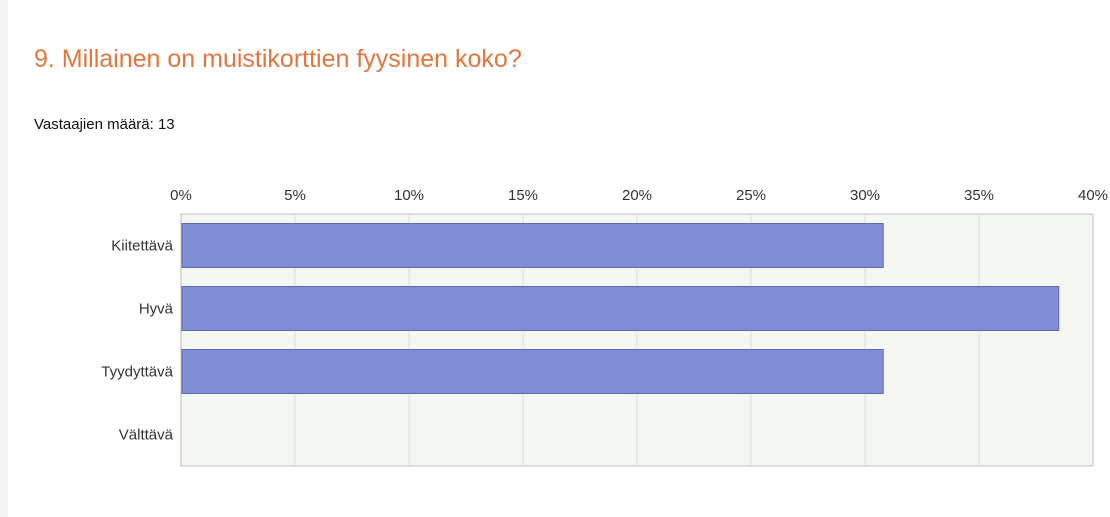  What do you see at coordinates (104, 124) in the screenshot?
I see `respondent-count: Vastaajien määrä: 13` at bounding box center [104, 124].